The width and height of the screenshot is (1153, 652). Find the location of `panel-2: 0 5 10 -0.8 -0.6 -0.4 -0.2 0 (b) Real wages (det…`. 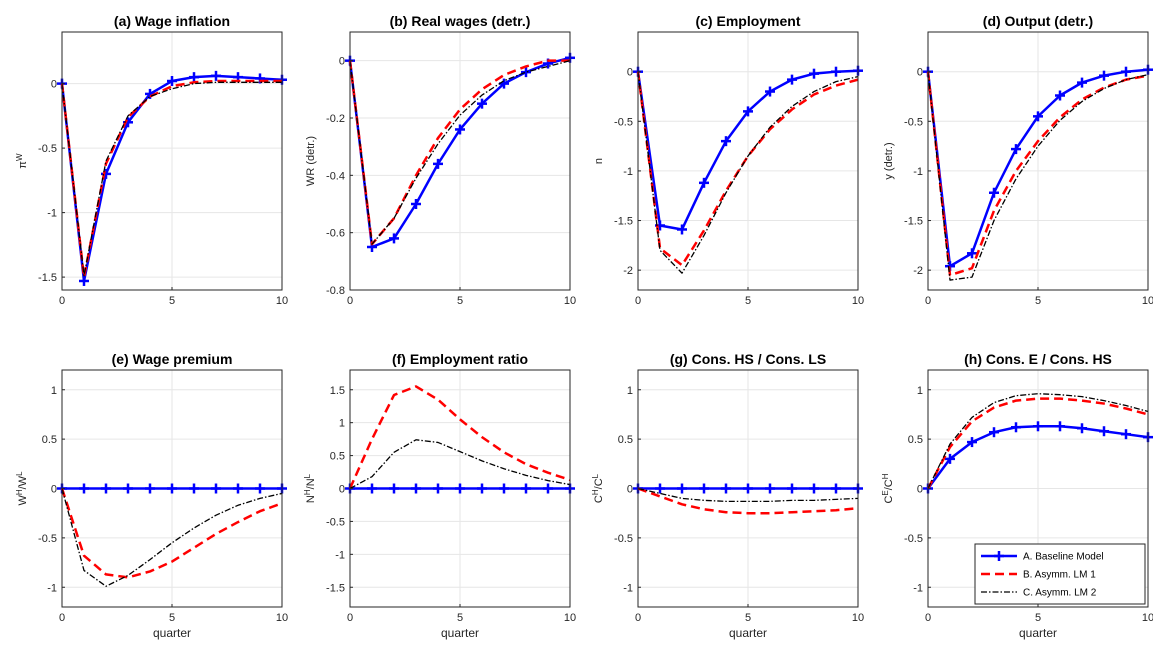

panel-2: 0 5 10 -0.8 -0.6 -0.4 -0.2 0 (b) Real wages (det… is located at coordinates (440, 160).